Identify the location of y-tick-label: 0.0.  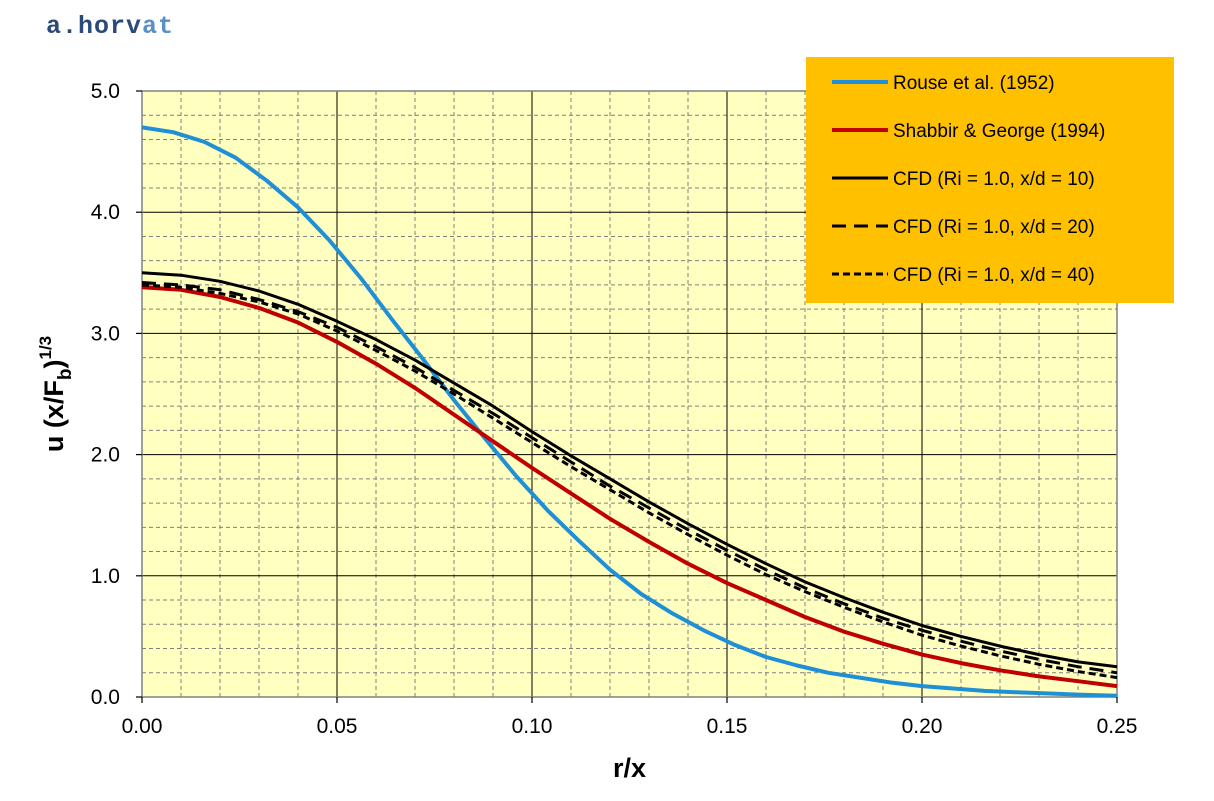
(105, 697).